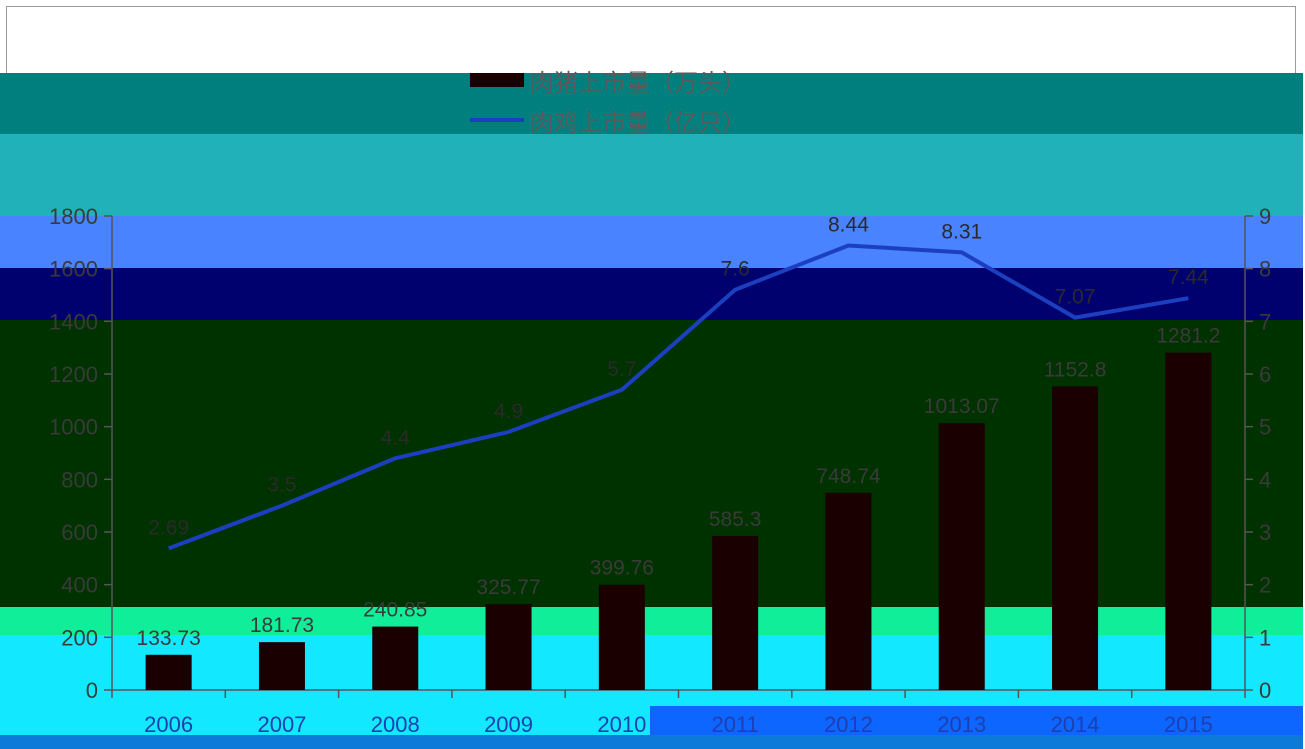 The height and width of the screenshot is (749, 1305). I want to click on legend-item-pigs: 肉猪上市量（万头）, so click(608, 80).